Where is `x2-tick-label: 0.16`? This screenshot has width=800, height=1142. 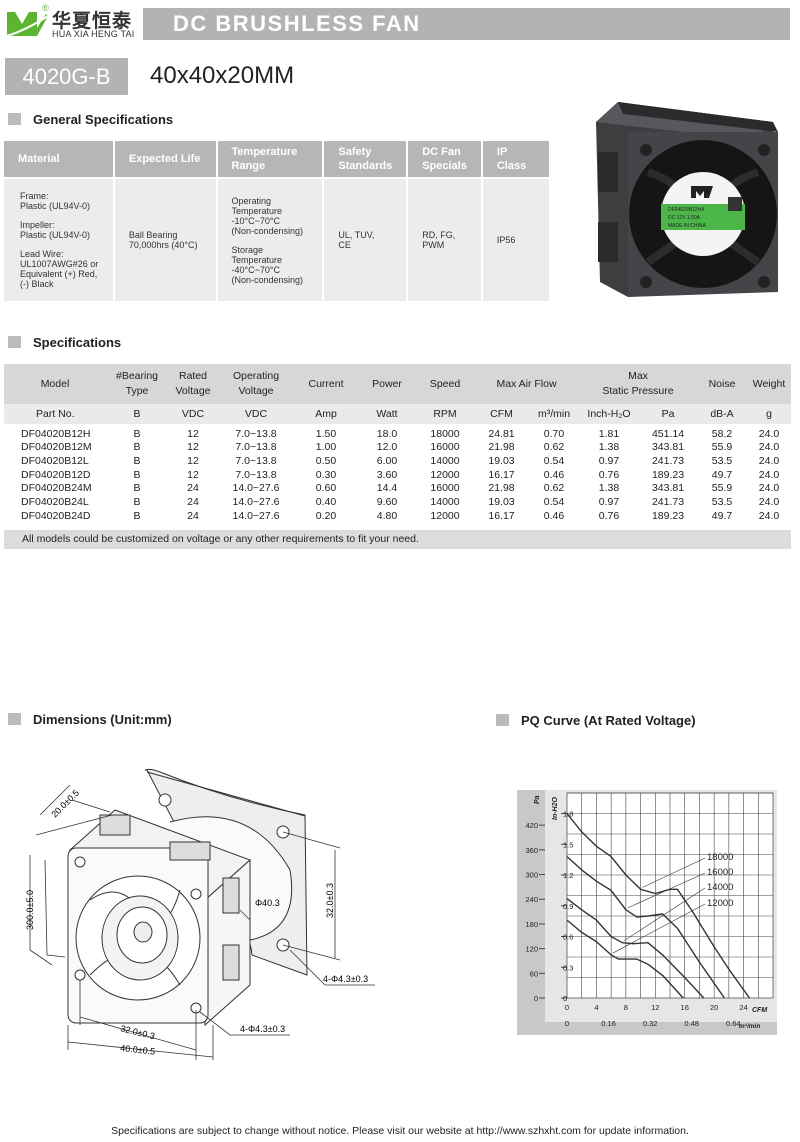 x2-tick-label: 0.16 is located at coordinates (608, 1023).